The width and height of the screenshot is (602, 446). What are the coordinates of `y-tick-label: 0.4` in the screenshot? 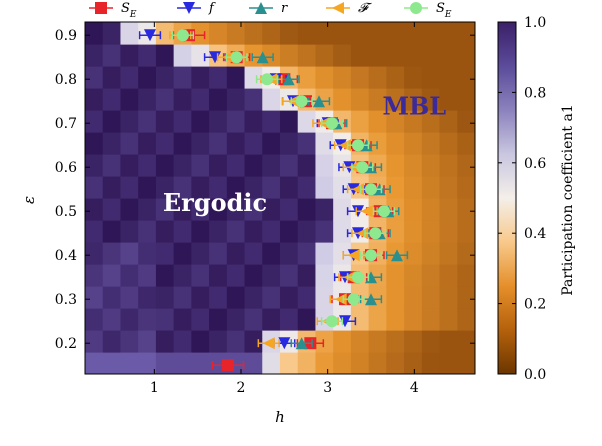 It's located at (66, 256).